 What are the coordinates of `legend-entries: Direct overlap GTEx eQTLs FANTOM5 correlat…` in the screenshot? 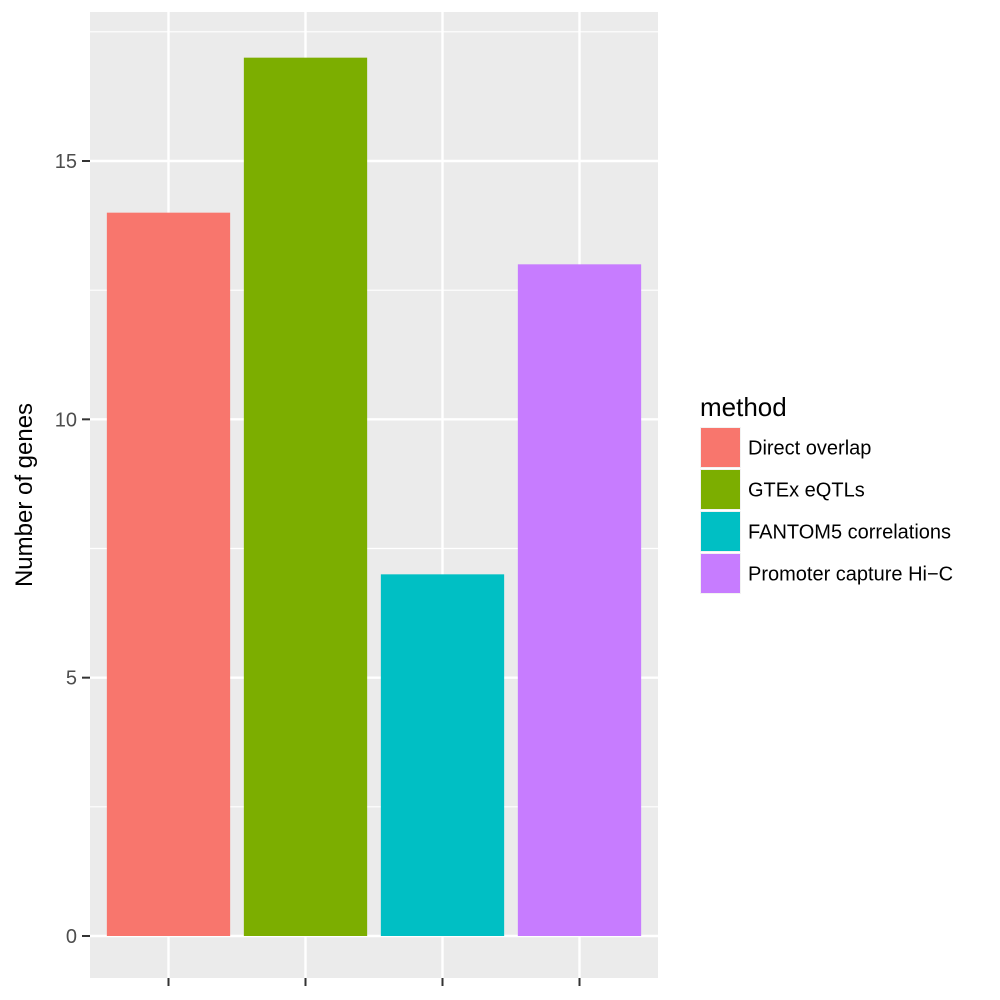 It's located at (826, 510).